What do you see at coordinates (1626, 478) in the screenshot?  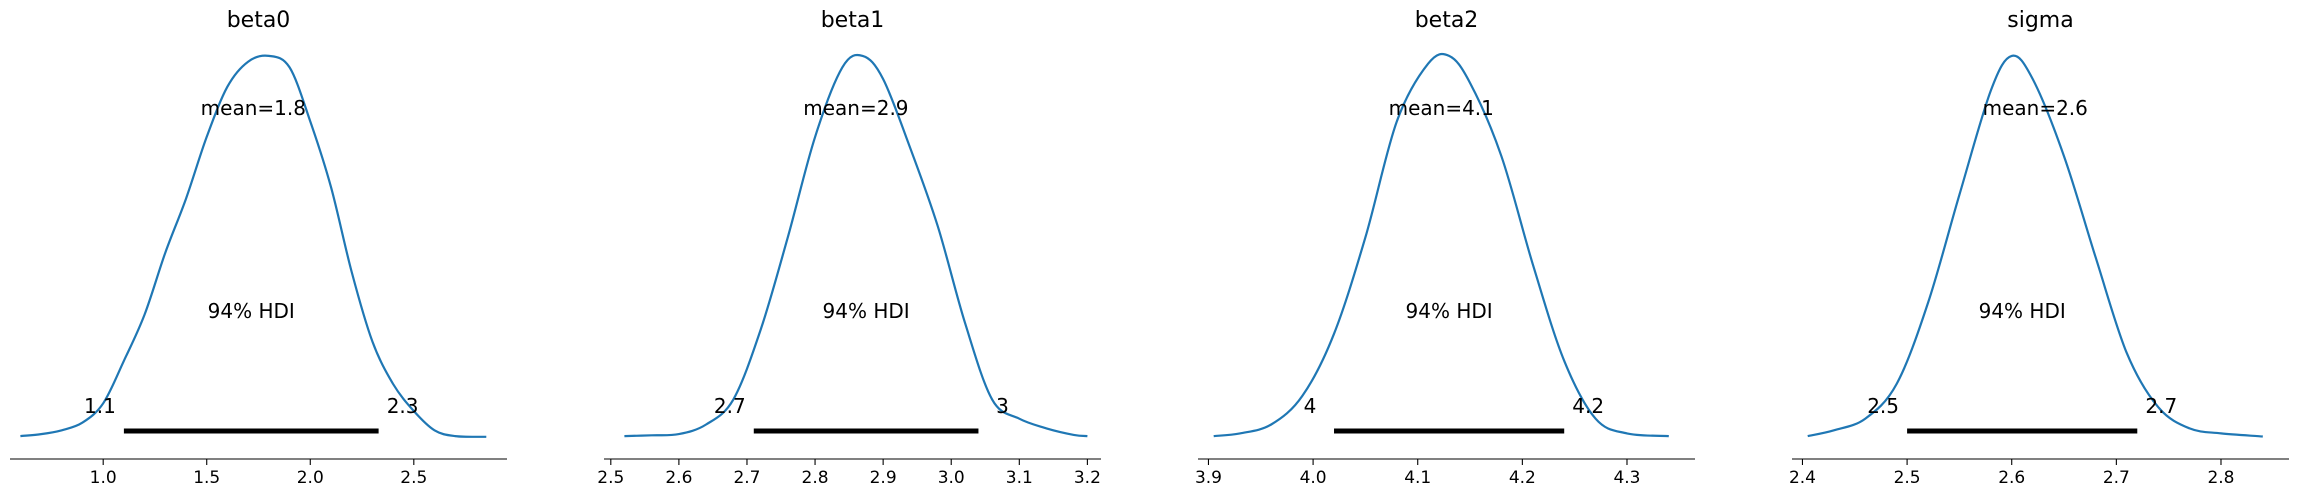 I see `x-tick-label: 4.3` at bounding box center [1626, 478].